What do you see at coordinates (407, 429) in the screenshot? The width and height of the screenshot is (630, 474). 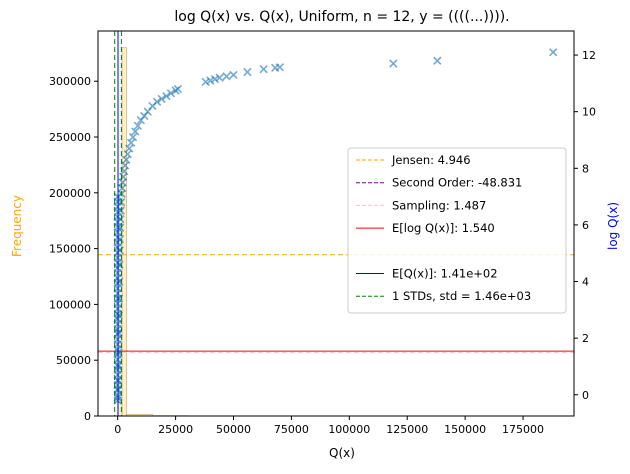 I see `x-tick-label: 125000` at bounding box center [407, 429].